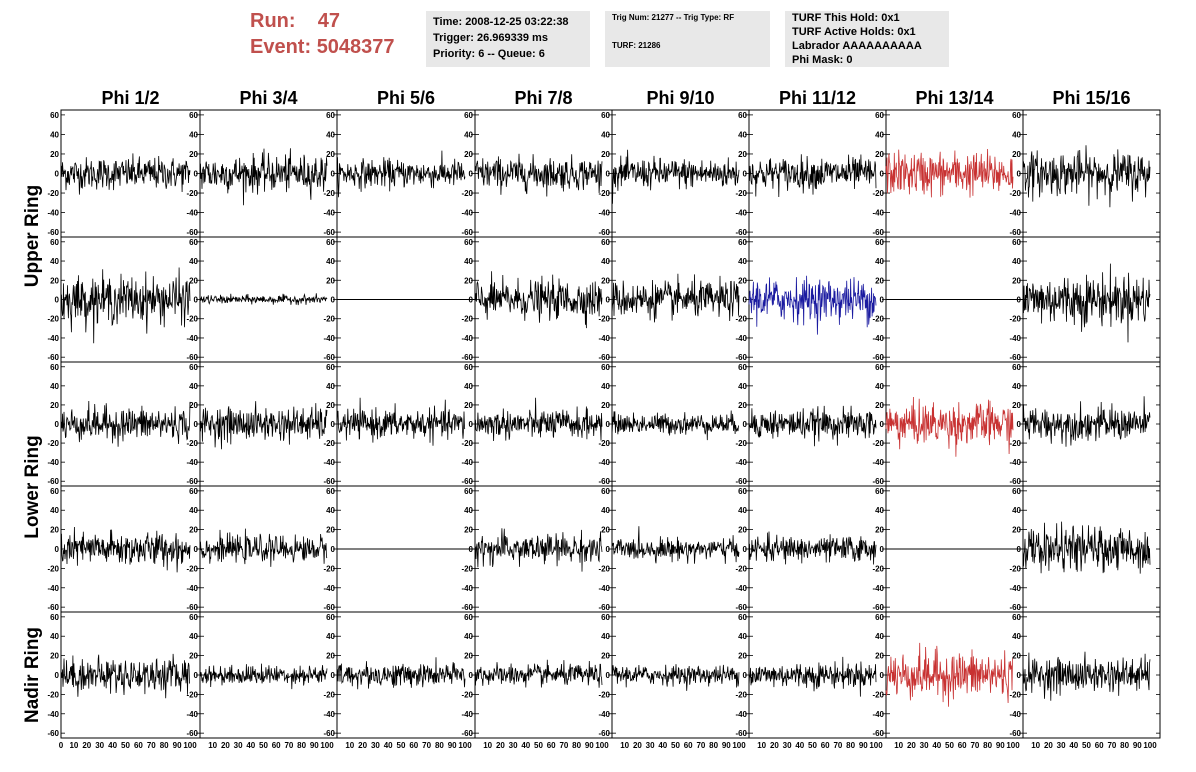  What do you see at coordinates (673, 17) in the screenshot?
I see `trig-num-text: Trig Num: 21277 -- Trig Type: RF` at bounding box center [673, 17].